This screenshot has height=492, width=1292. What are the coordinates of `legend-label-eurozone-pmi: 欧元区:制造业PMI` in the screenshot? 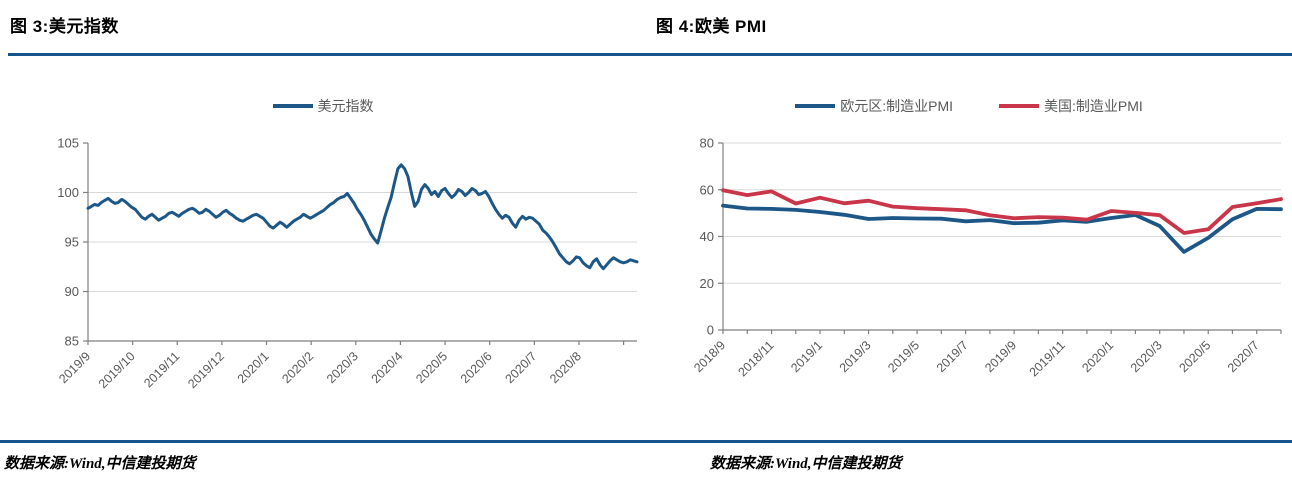 It's located at (896, 106).